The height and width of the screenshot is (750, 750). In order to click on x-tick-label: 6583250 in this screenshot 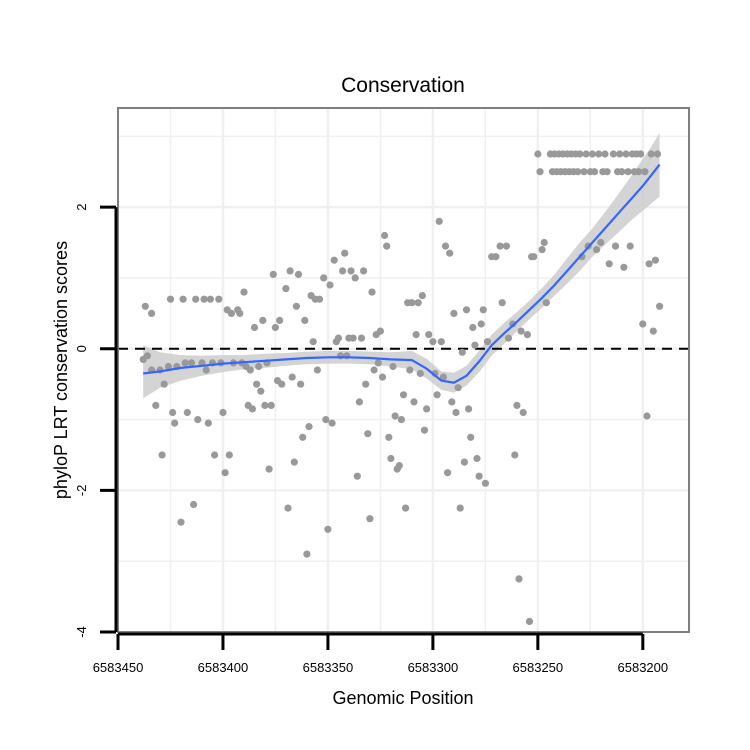, I will do `click(538, 667)`.